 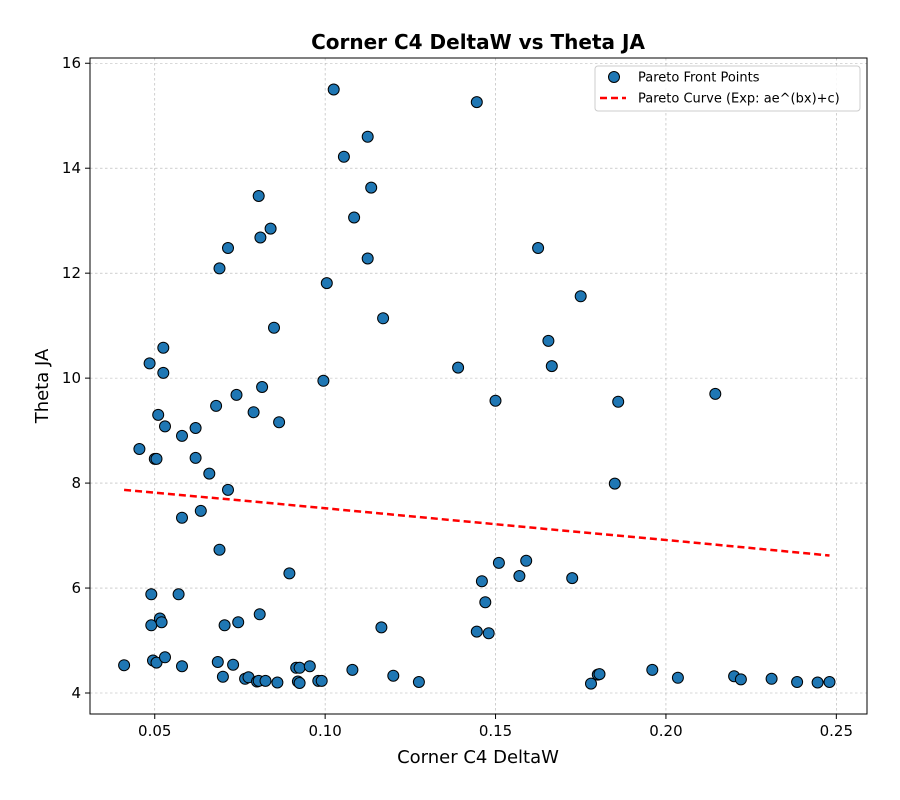 I want to click on x-tick-label: 0.10, so click(x=324, y=731).